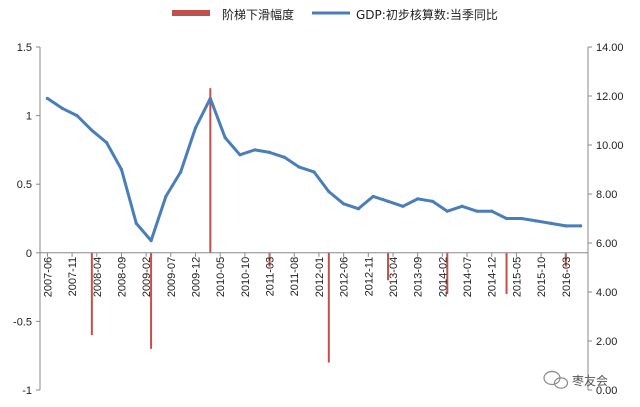 The image size is (640, 407). What do you see at coordinates (48, 277) in the screenshot?
I see `x-tick-label: 2007-06` at bounding box center [48, 277].